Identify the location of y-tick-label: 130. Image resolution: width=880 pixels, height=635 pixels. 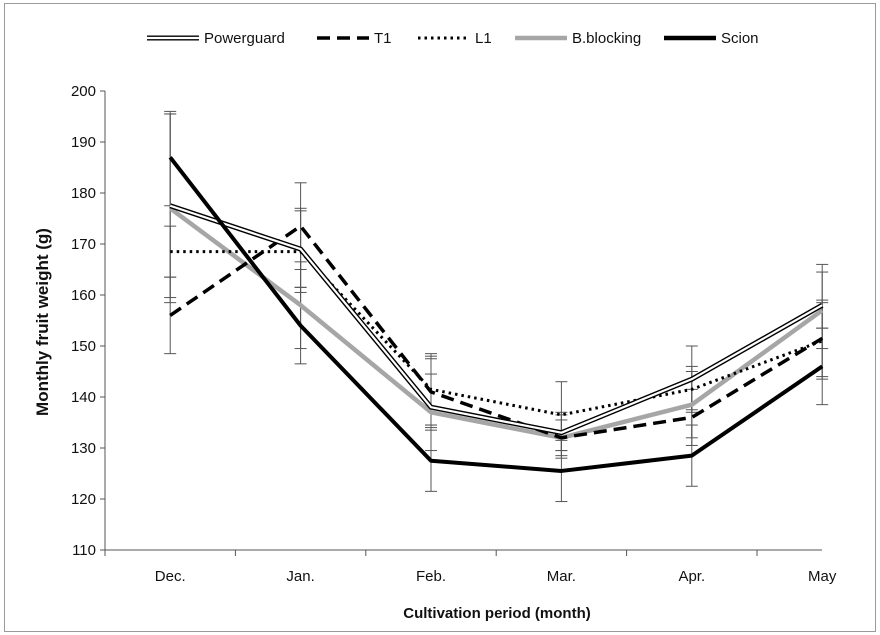
(83, 448).